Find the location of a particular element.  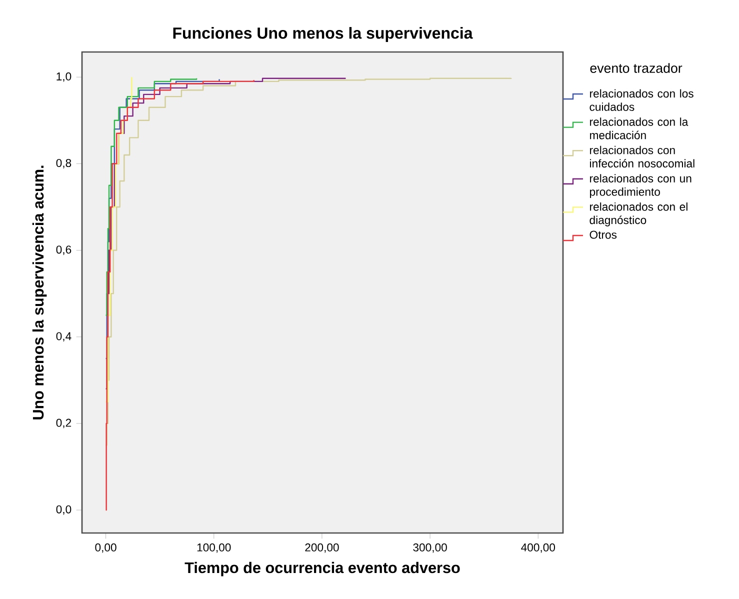

y-axis-title: Uno menos la supervivencia acum. is located at coordinates (39, 293).